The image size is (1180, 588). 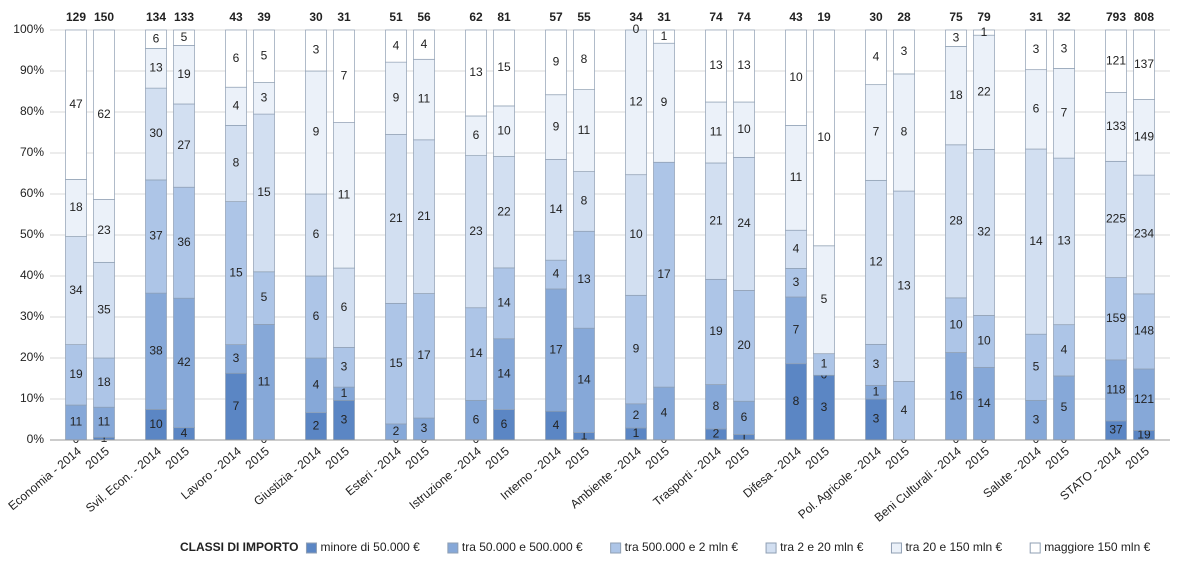 I want to click on data-label: 47, so click(x=76, y=104).